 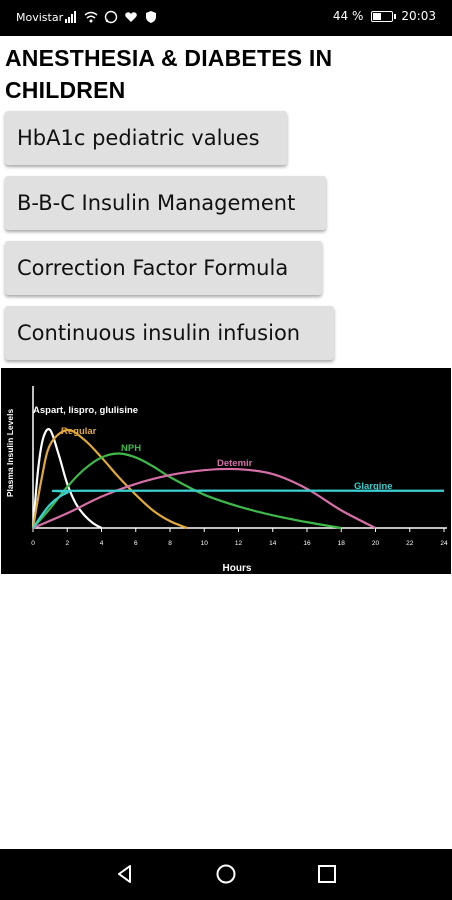 What do you see at coordinates (273, 543) in the screenshot?
I see `x-tick-label: 14` at bounding box center [273, 543].